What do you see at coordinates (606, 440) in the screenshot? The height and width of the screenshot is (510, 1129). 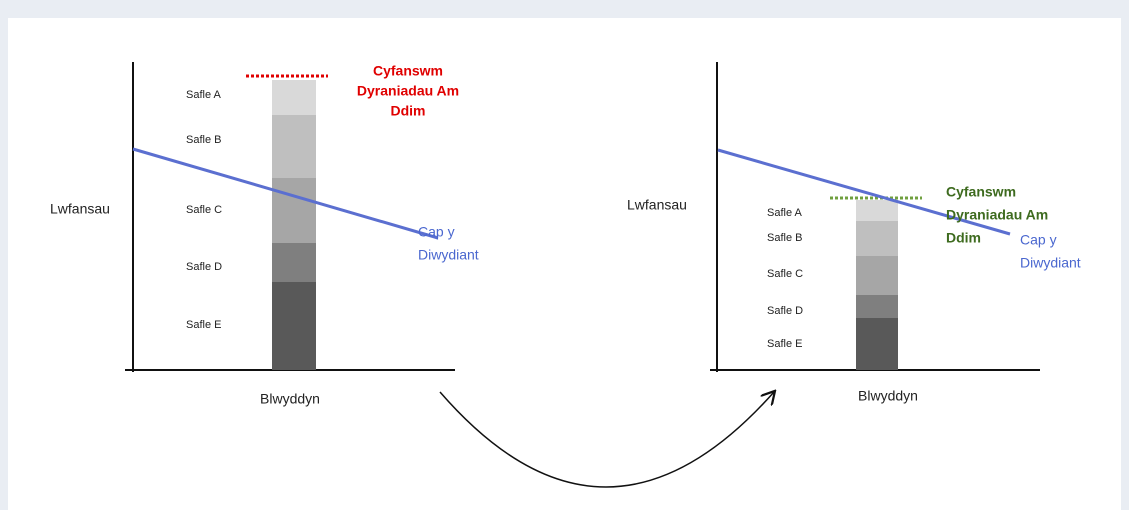 I see `transition-arrow` at bounding box center [606, 440].